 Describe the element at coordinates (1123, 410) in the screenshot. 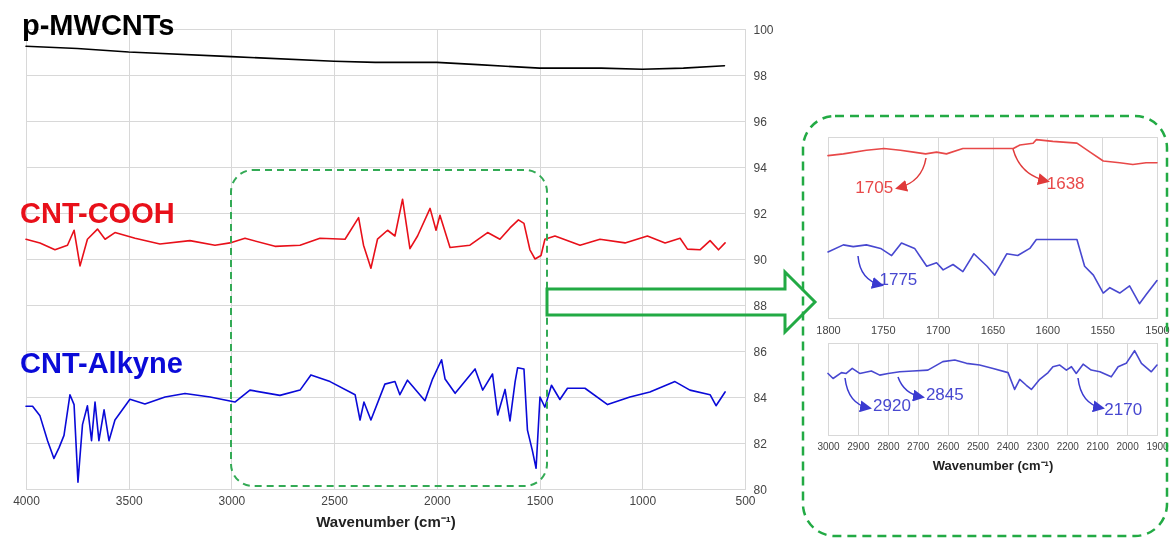

I see `annotation: 2170` at that location.